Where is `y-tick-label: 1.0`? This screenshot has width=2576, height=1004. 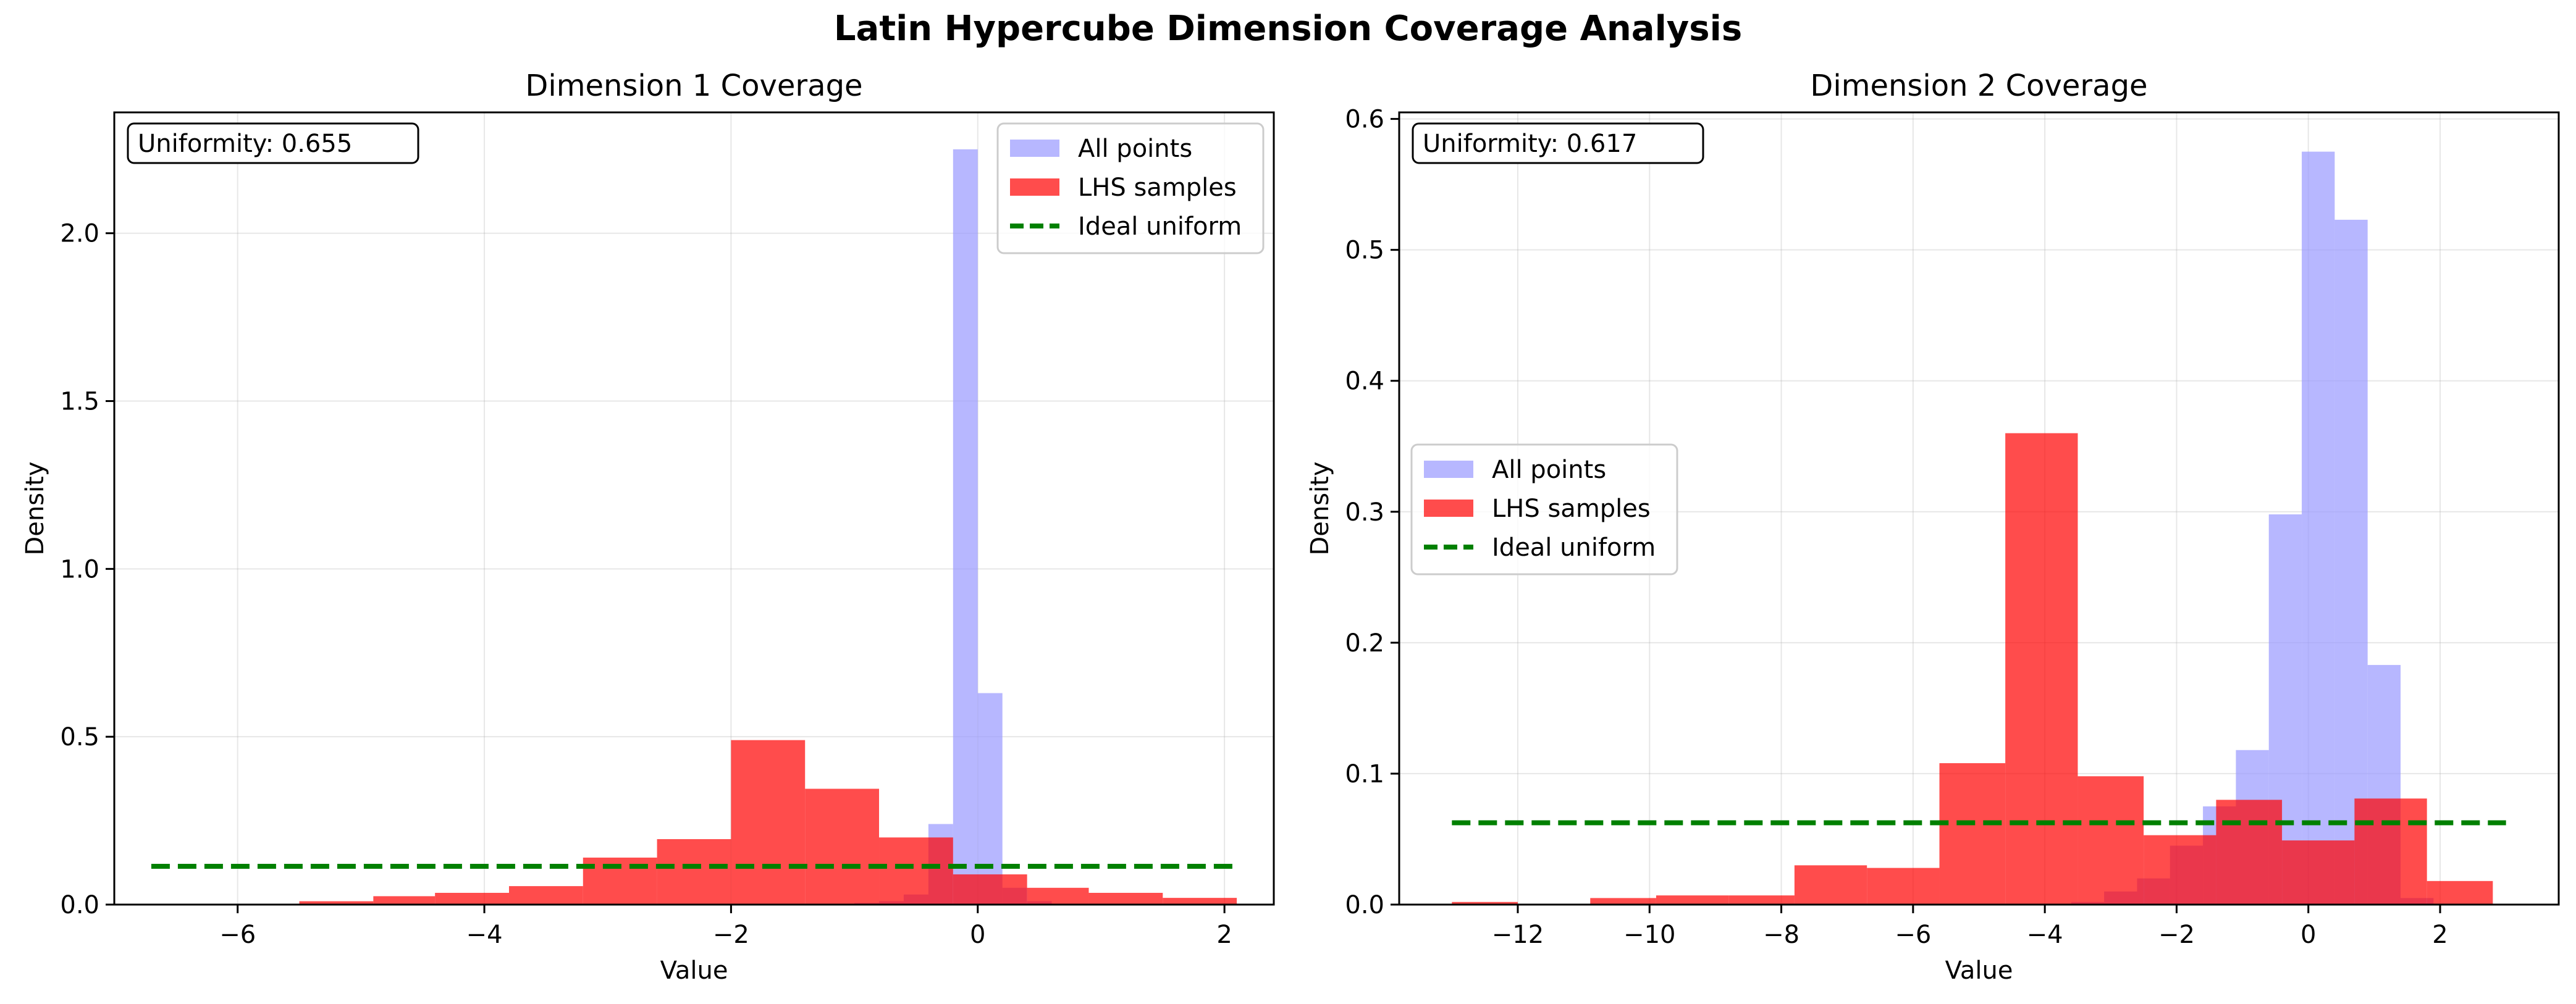
y-tick-label: 1.0 is located at coordinates (79, 569).